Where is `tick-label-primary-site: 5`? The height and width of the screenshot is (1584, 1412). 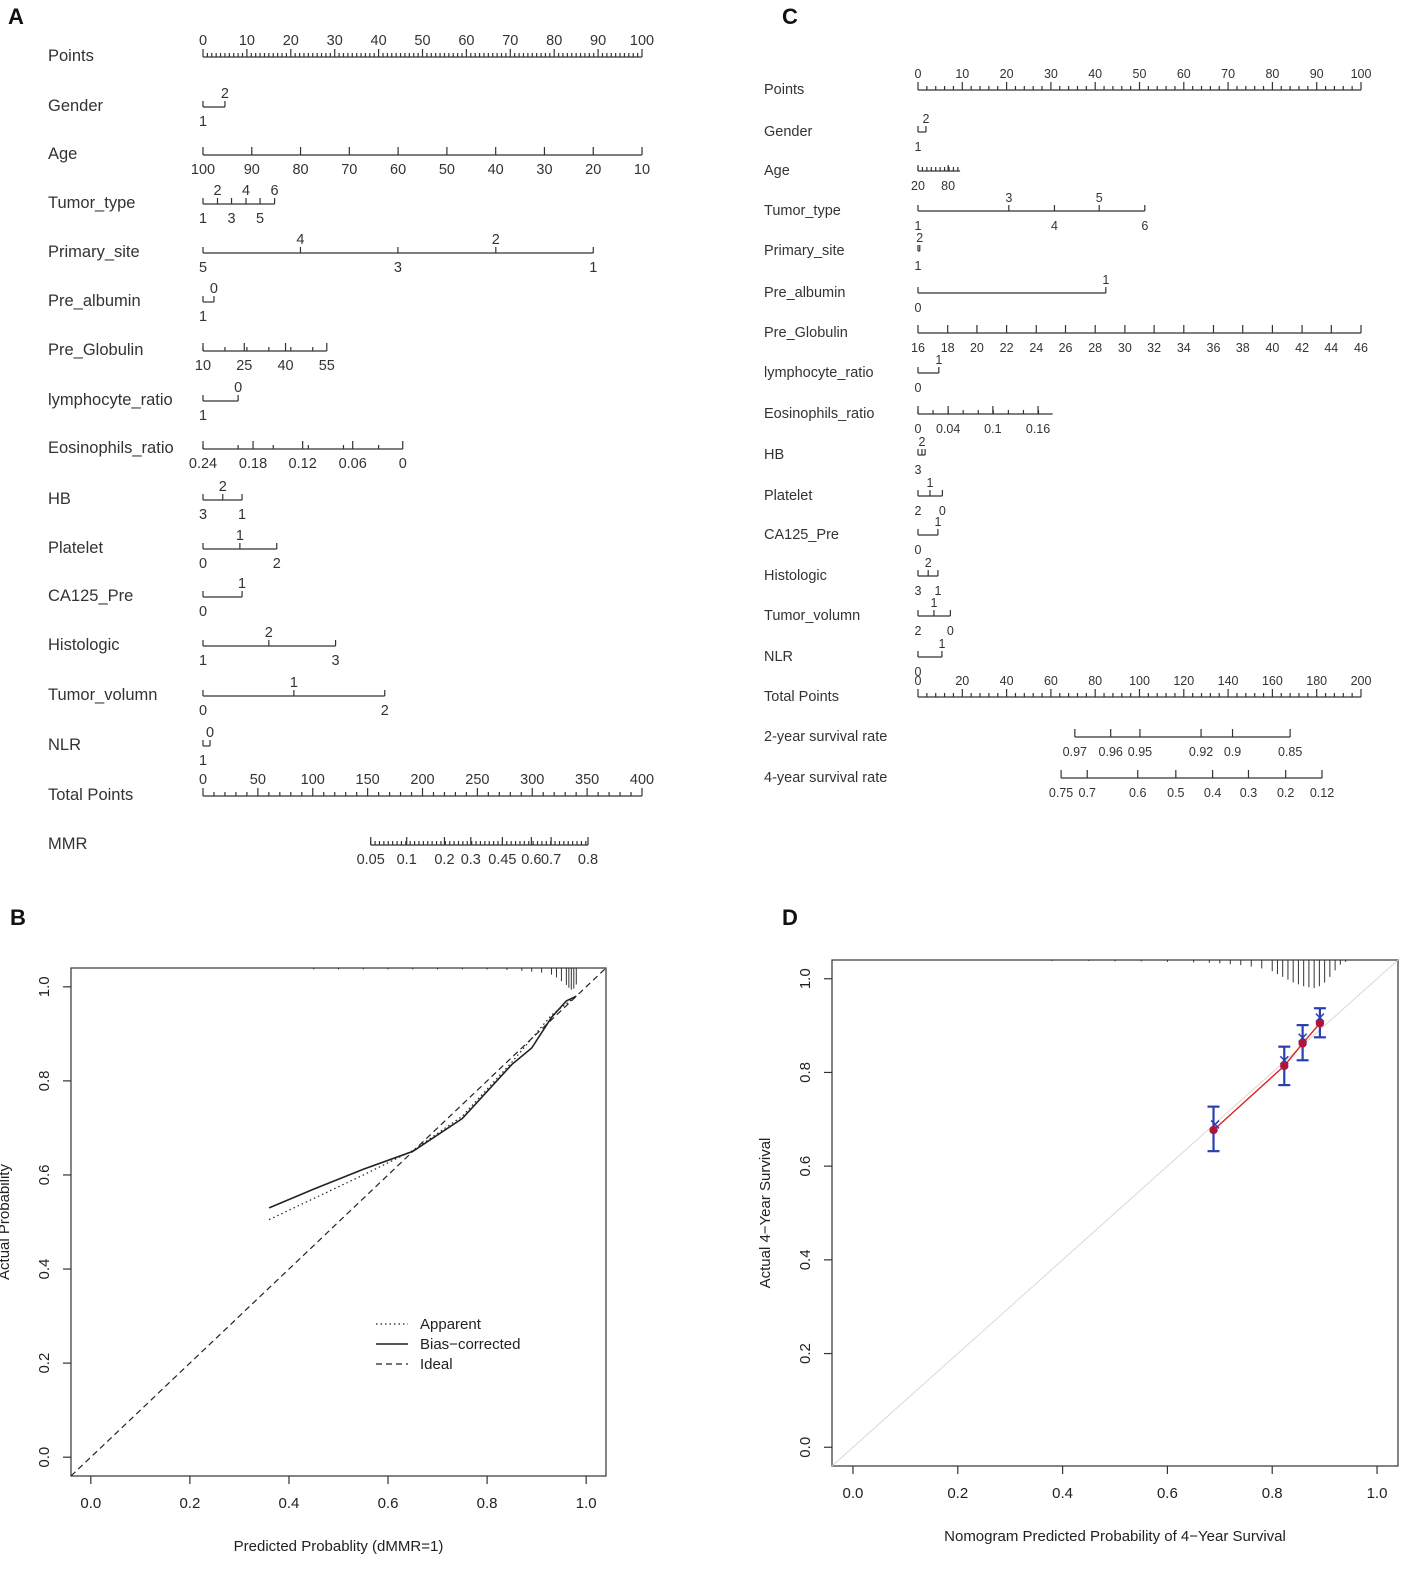
tick-label-primary-site: 5 is located at coordinates (203, 268).